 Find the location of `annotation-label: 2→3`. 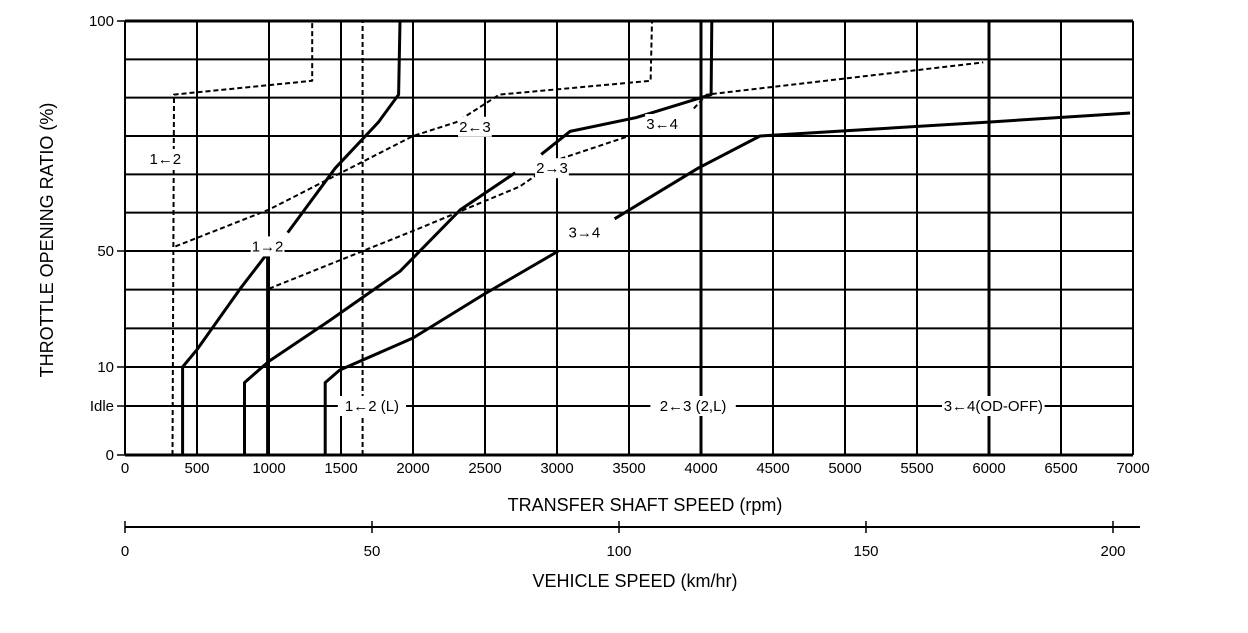

annotation-label: 2→3 is located at coordinates (552, 168).